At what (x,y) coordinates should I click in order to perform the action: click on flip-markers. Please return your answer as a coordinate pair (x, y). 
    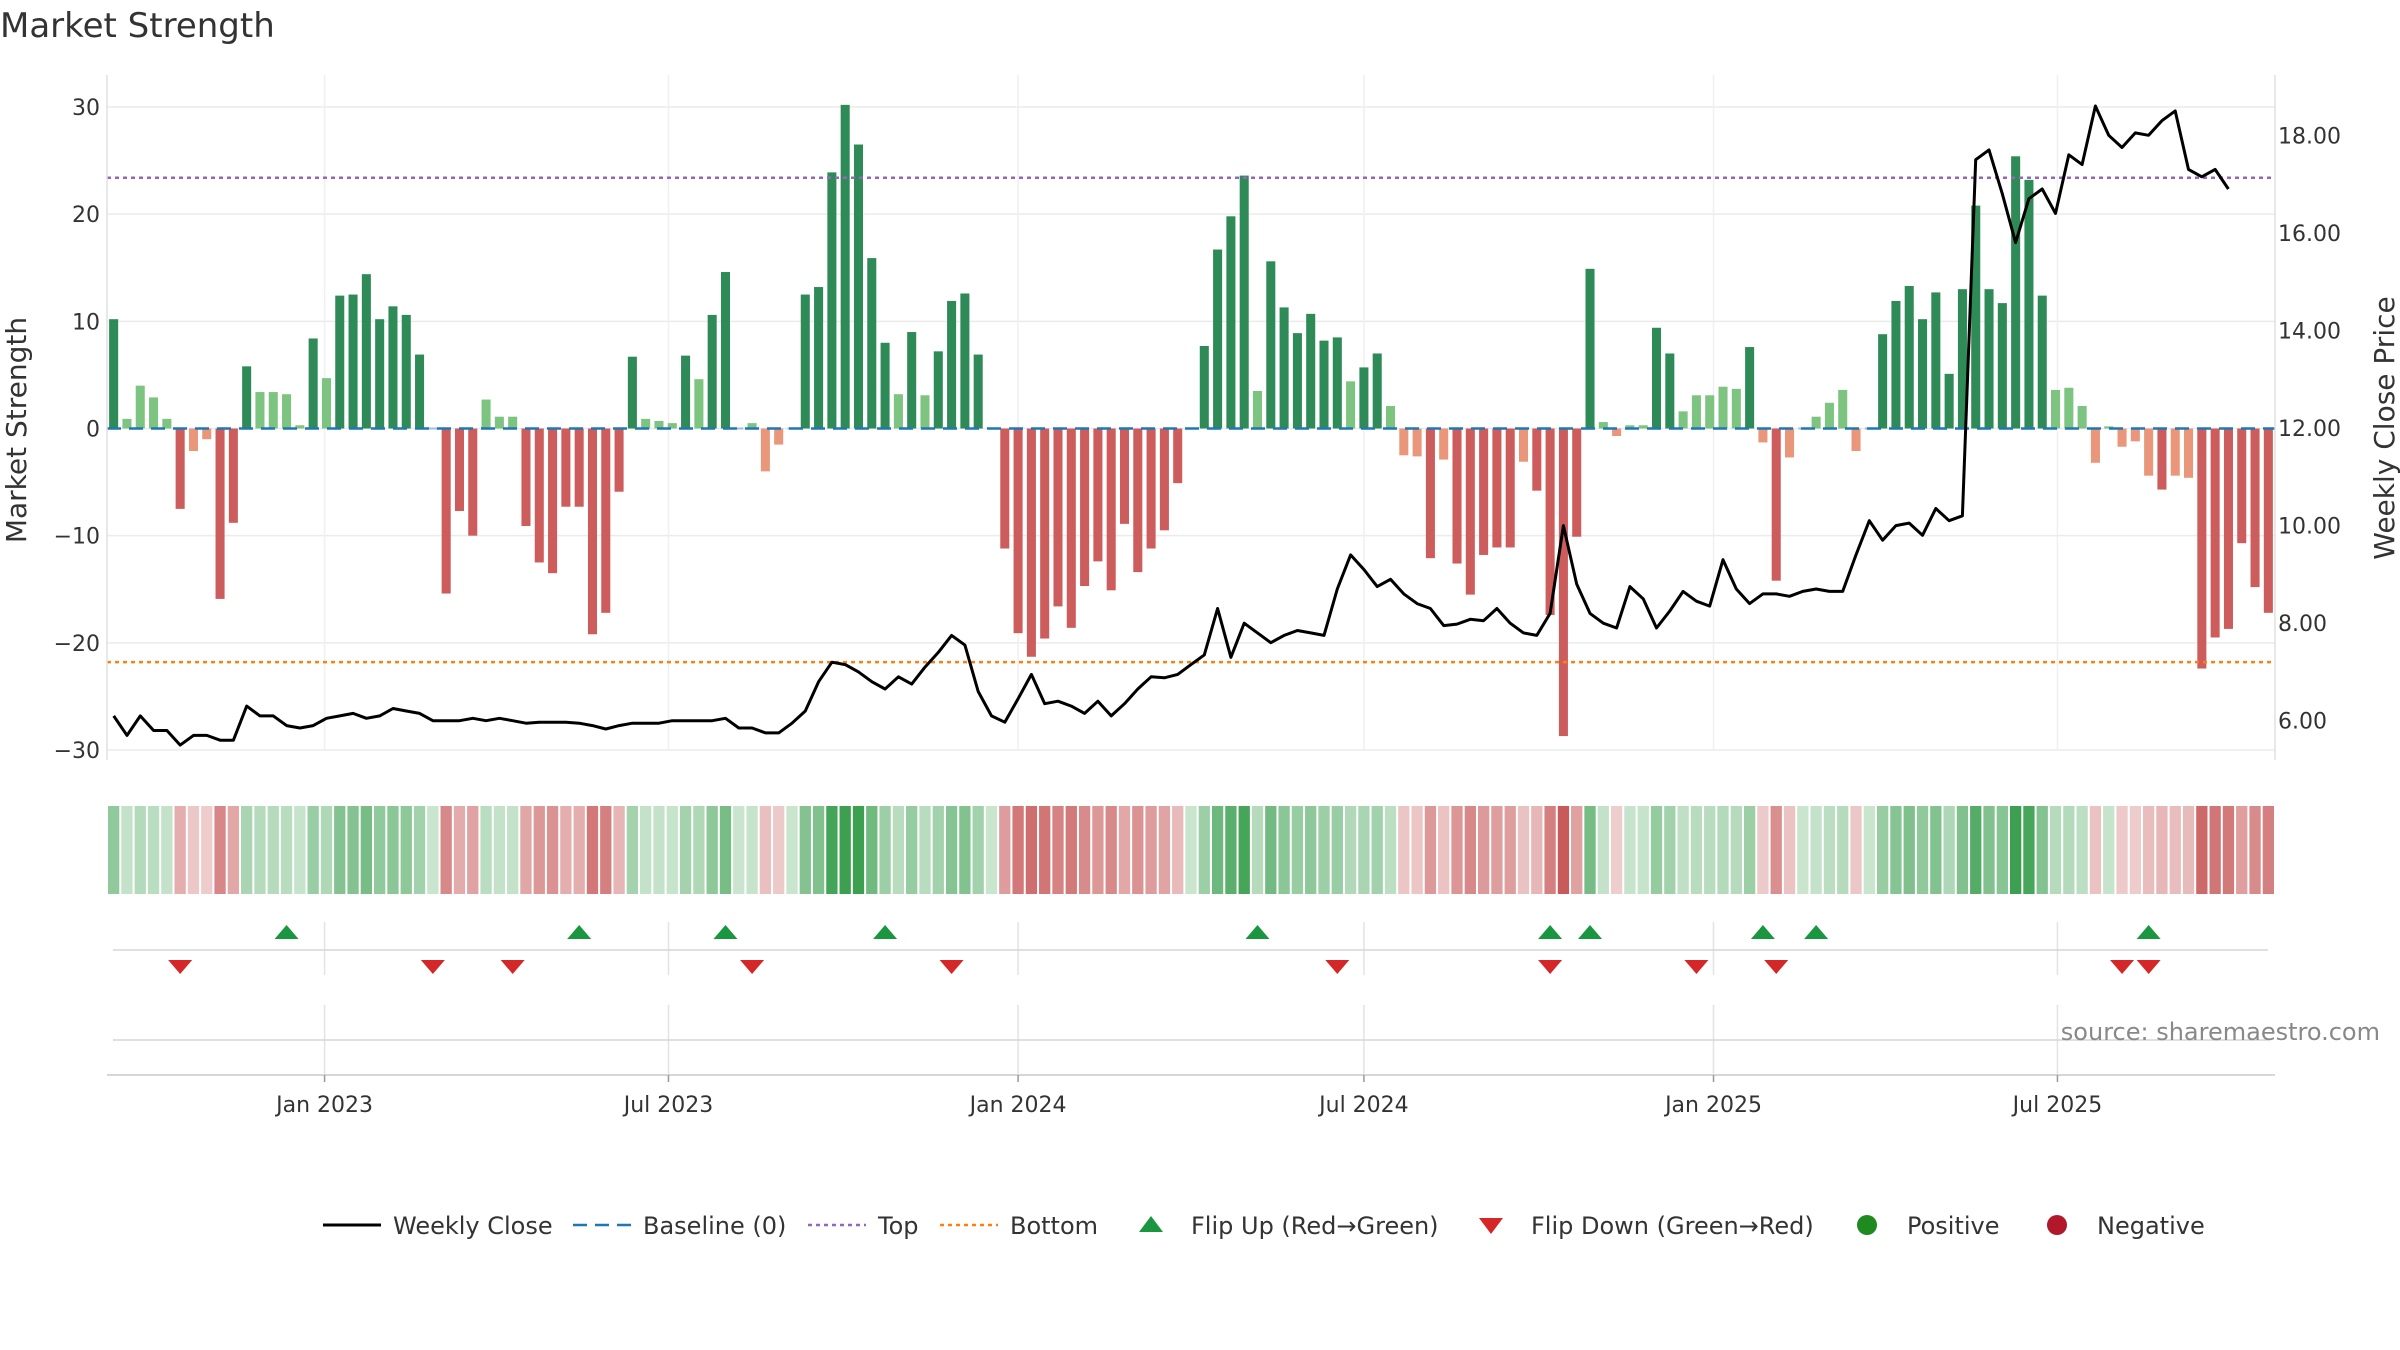
    Looking at the image, I should click on (1190, 949).